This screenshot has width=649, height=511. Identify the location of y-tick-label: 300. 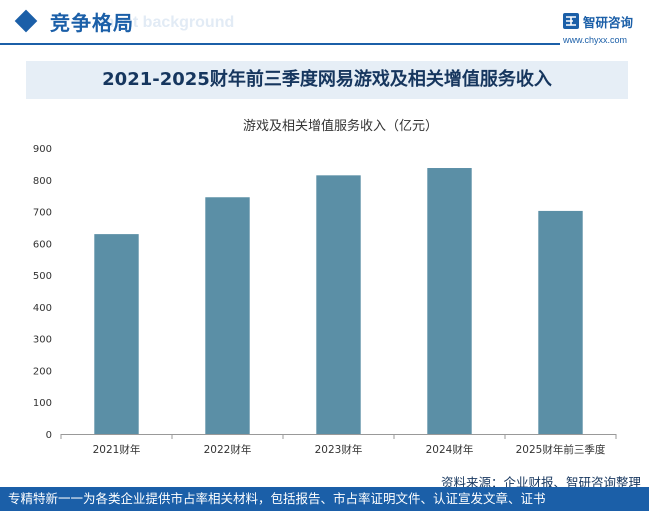
(42, 340).